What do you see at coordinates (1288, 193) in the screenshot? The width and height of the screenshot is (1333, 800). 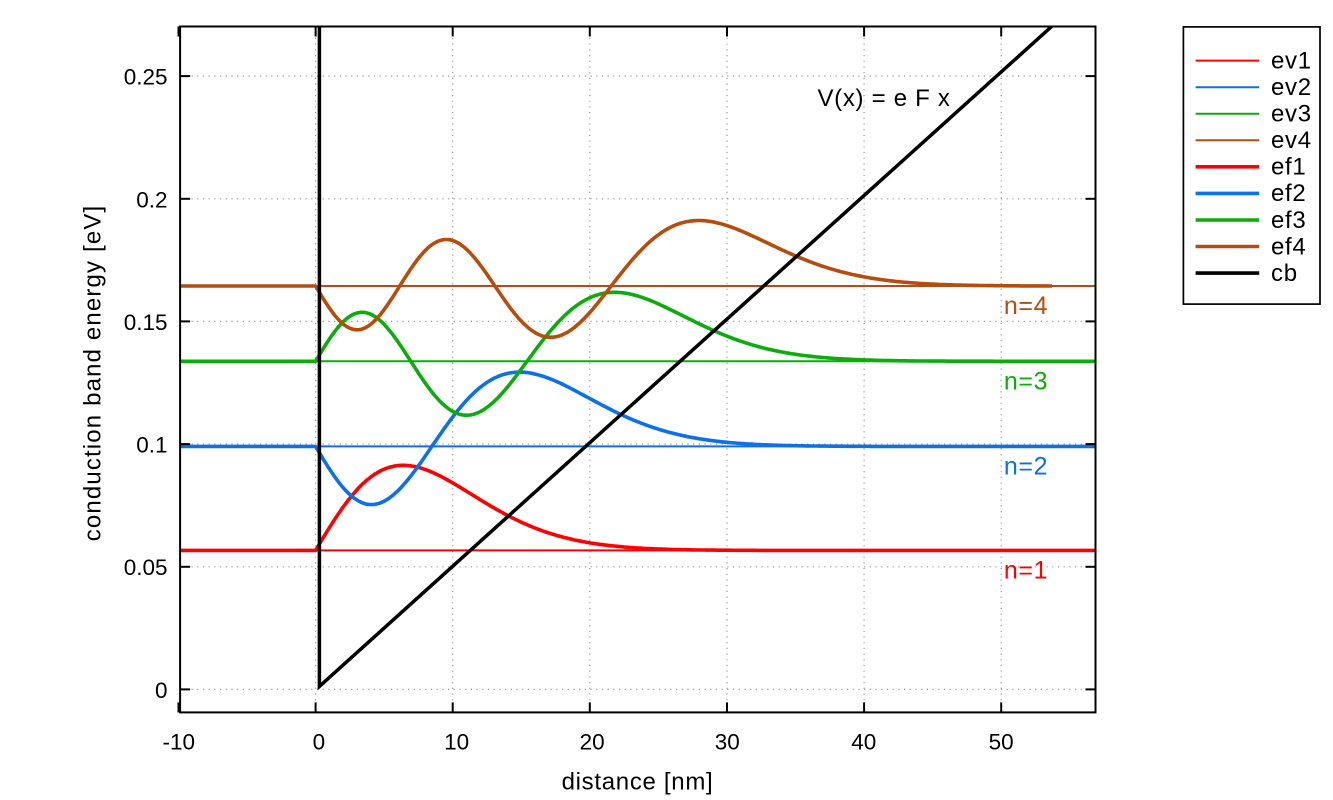 I see `svg-text: ef2` at bounding box center [1288, 193].